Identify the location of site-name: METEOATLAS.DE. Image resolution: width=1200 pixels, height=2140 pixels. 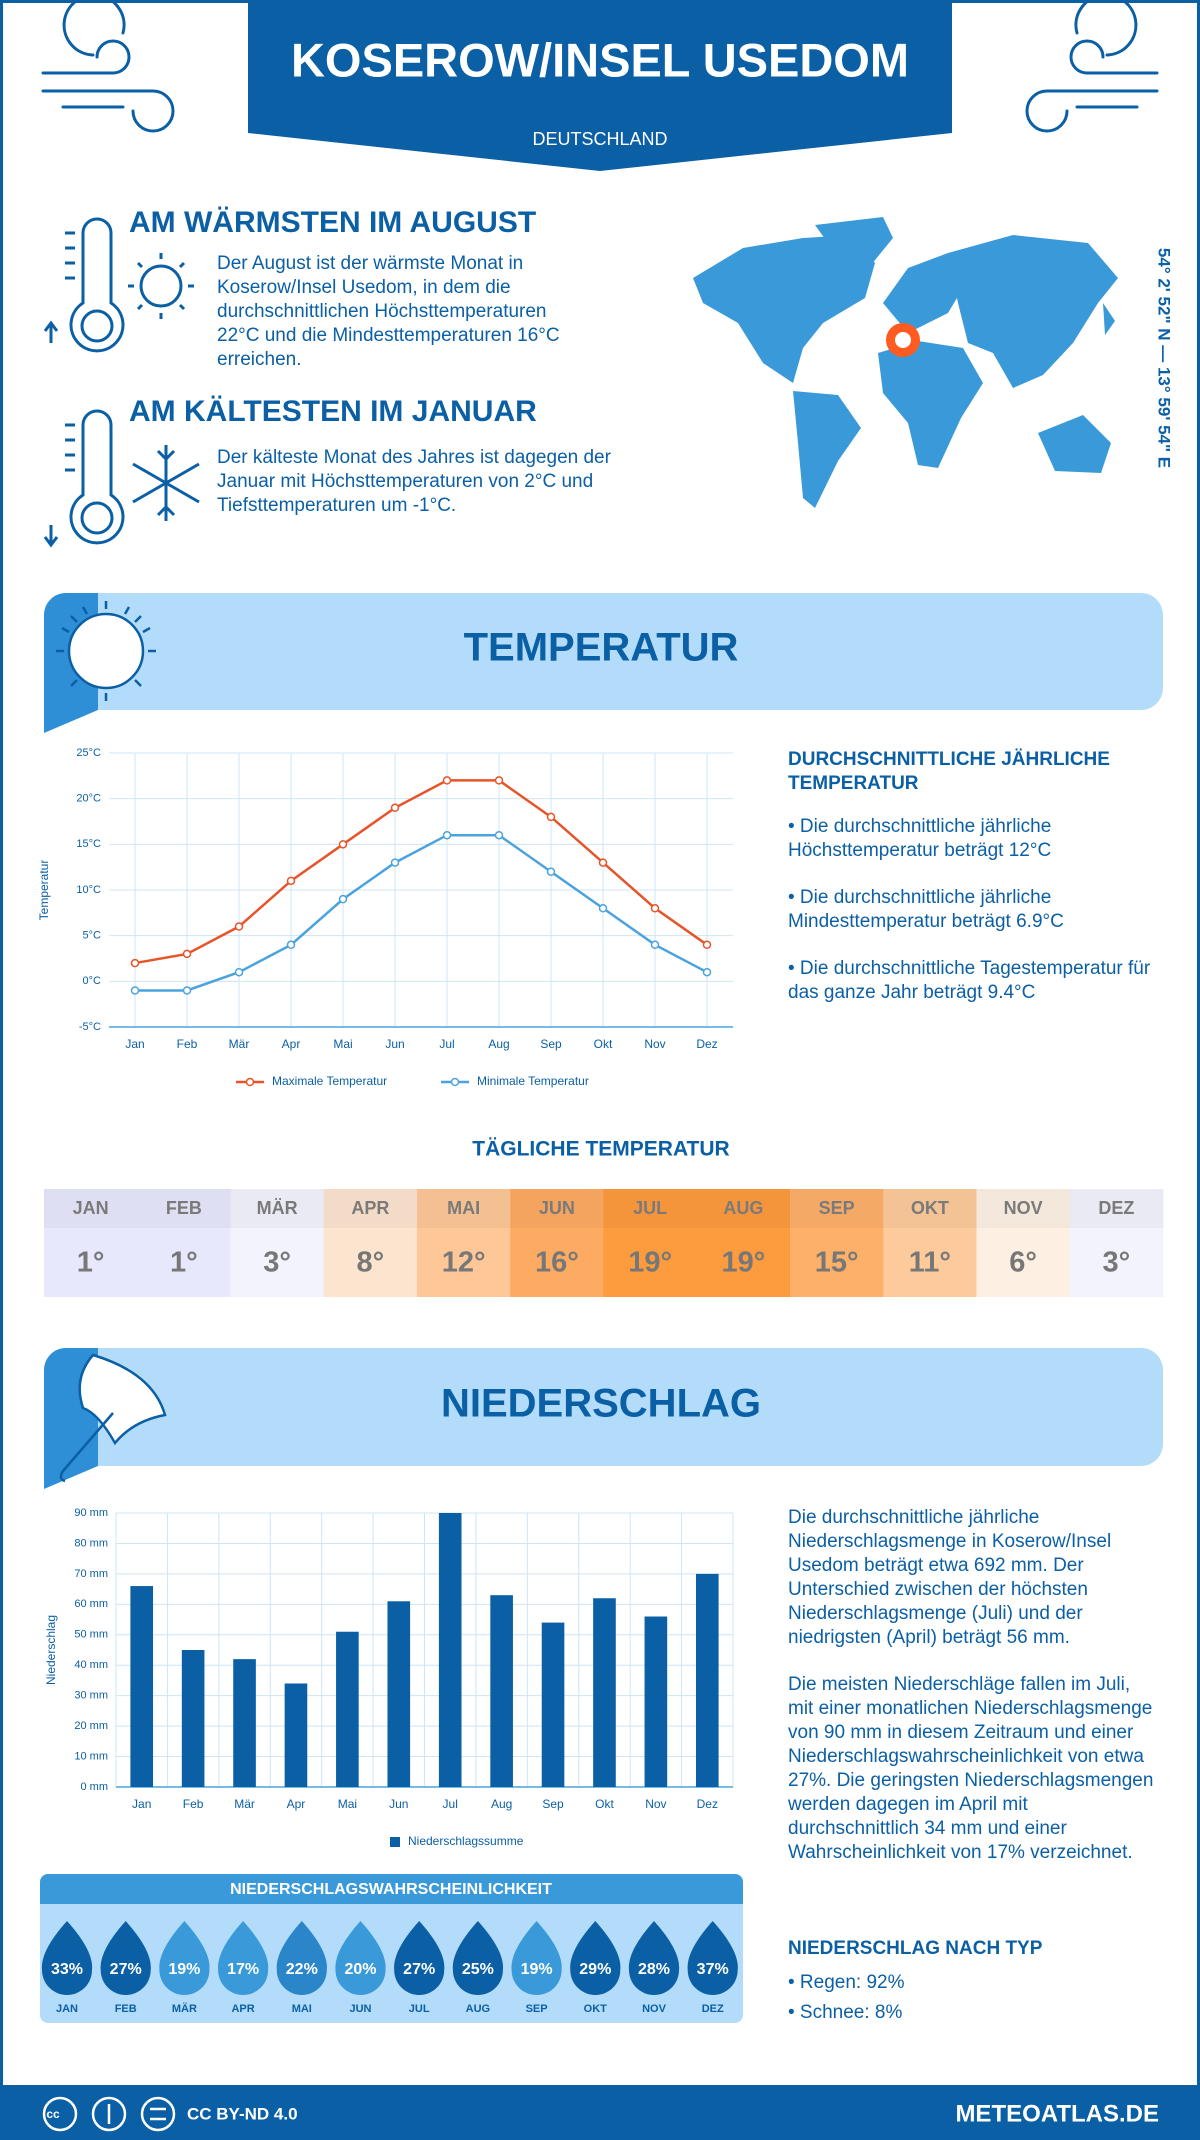
(1057, 2113).